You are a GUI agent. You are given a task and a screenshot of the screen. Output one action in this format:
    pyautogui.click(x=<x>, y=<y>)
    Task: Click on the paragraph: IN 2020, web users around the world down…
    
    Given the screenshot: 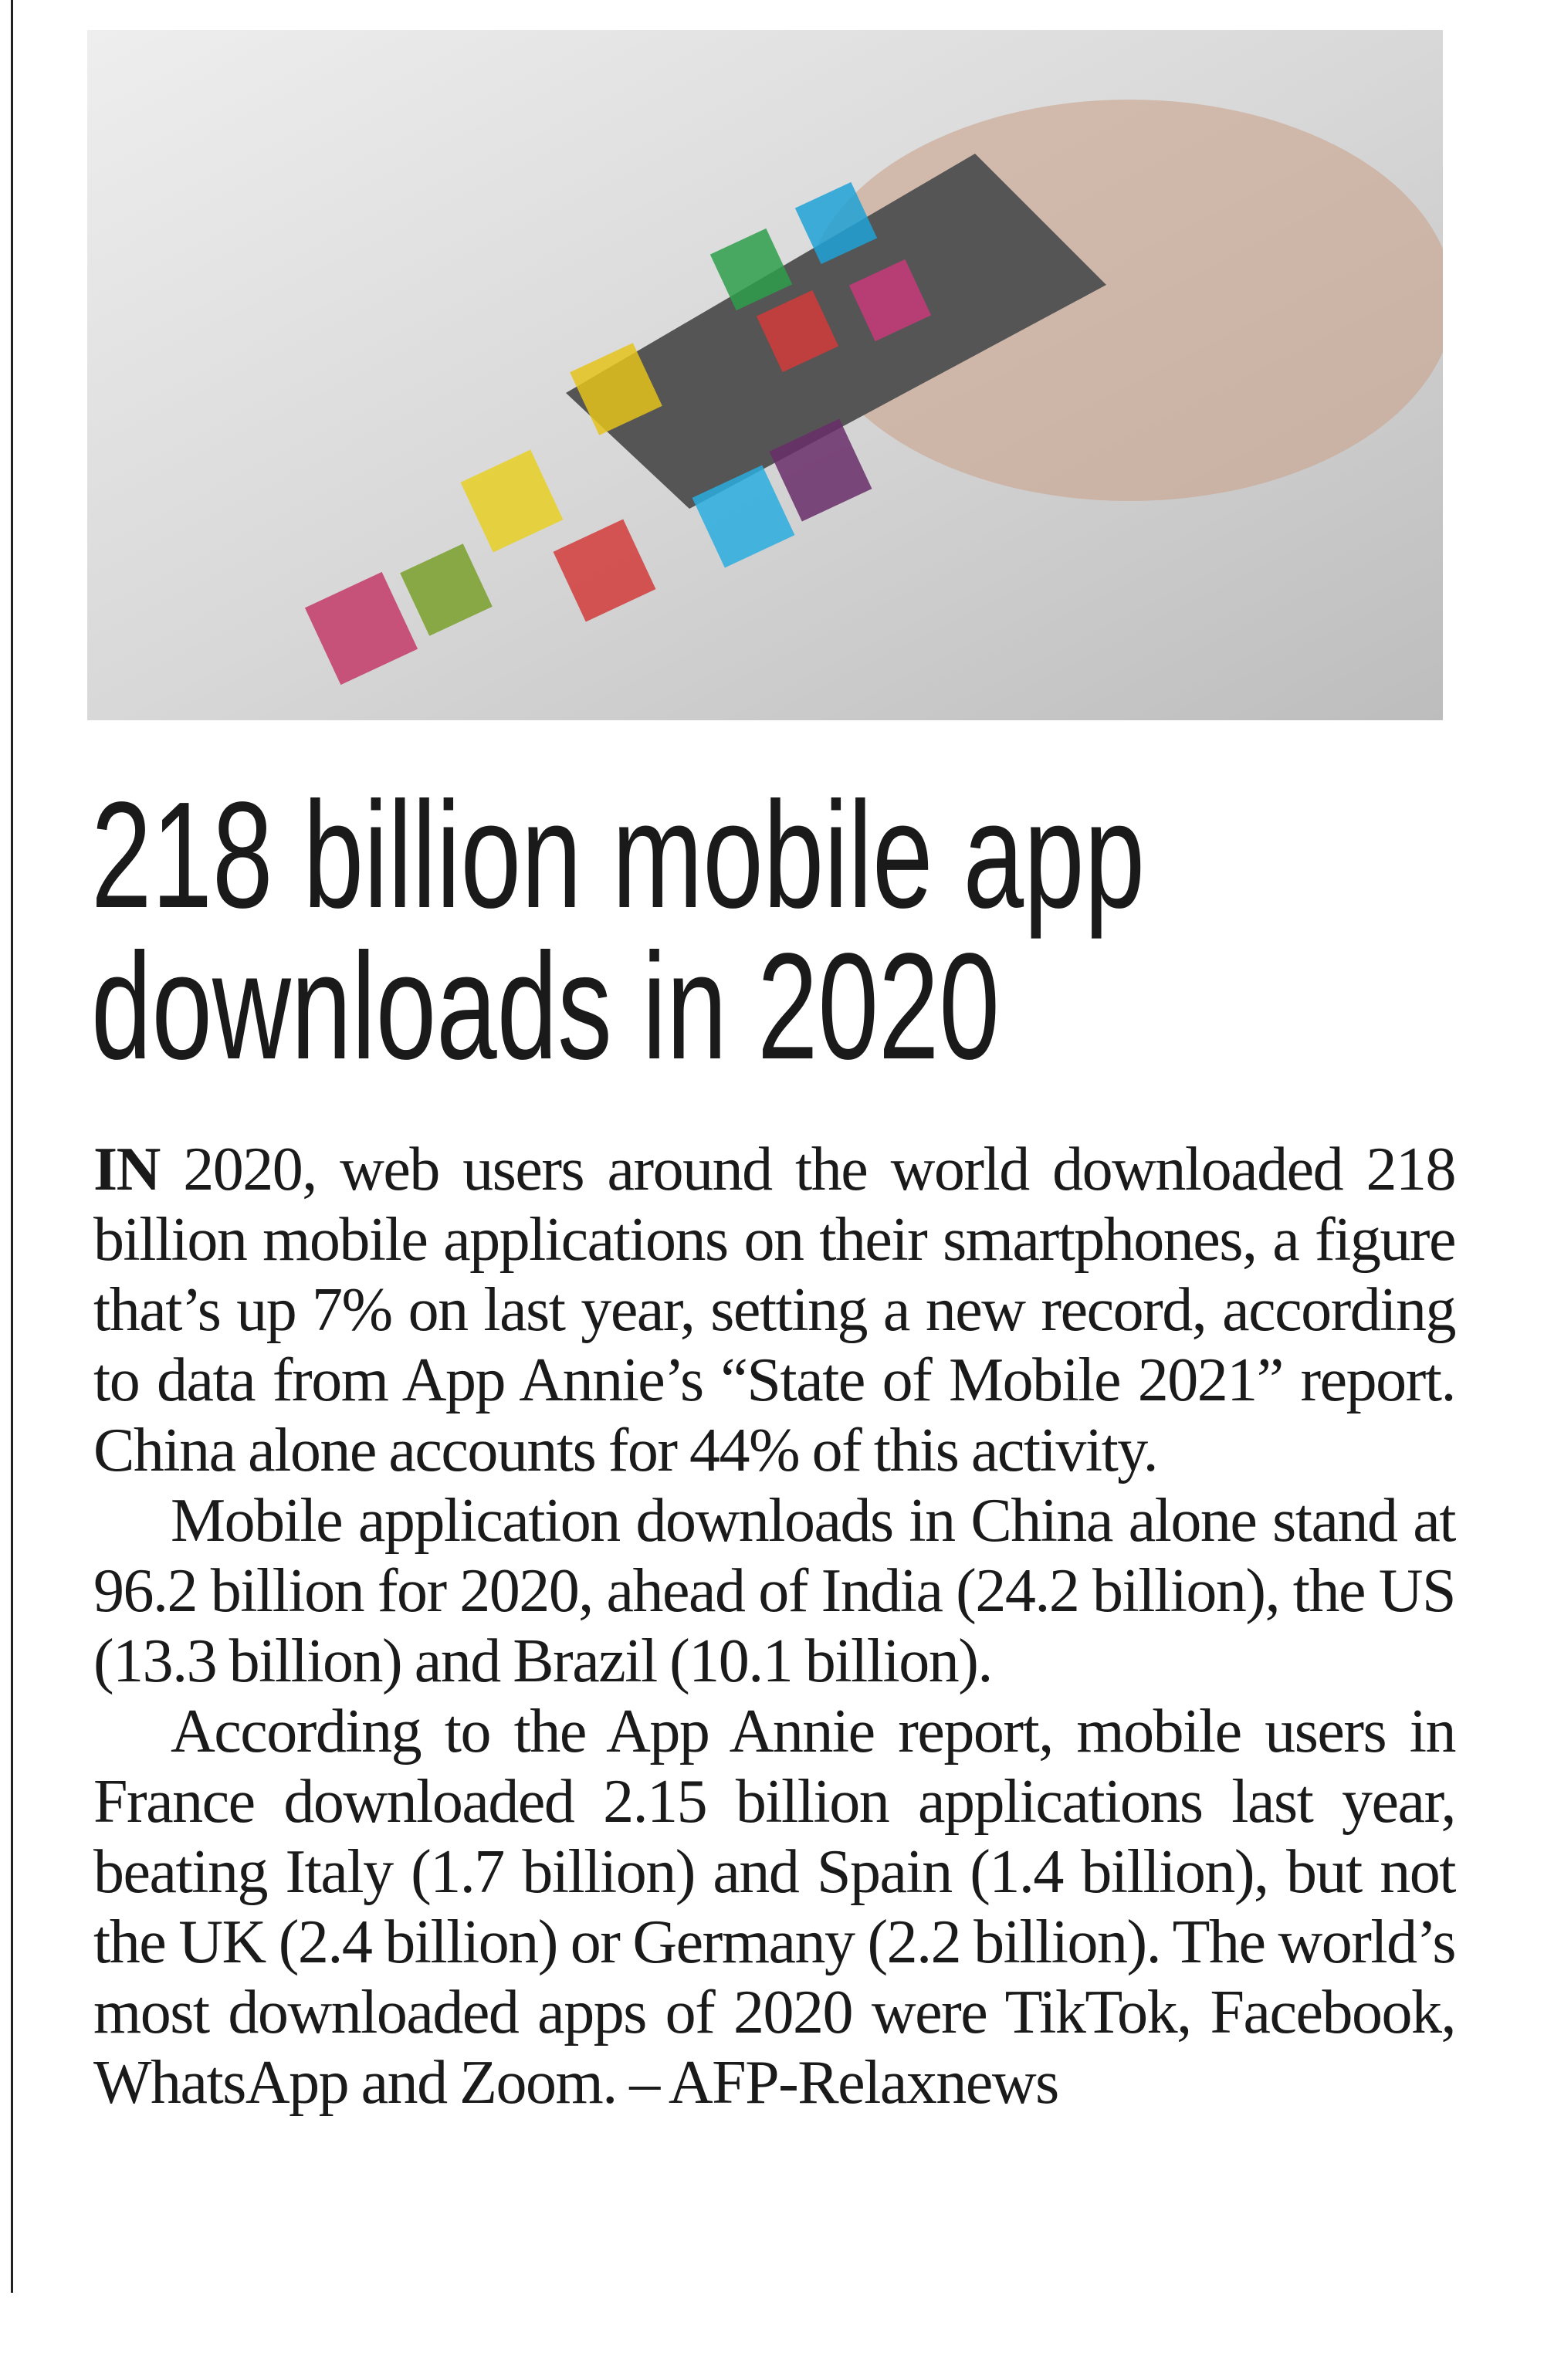 What is the action you would take?
    pyautogui.click(x=775, y=1310)
    